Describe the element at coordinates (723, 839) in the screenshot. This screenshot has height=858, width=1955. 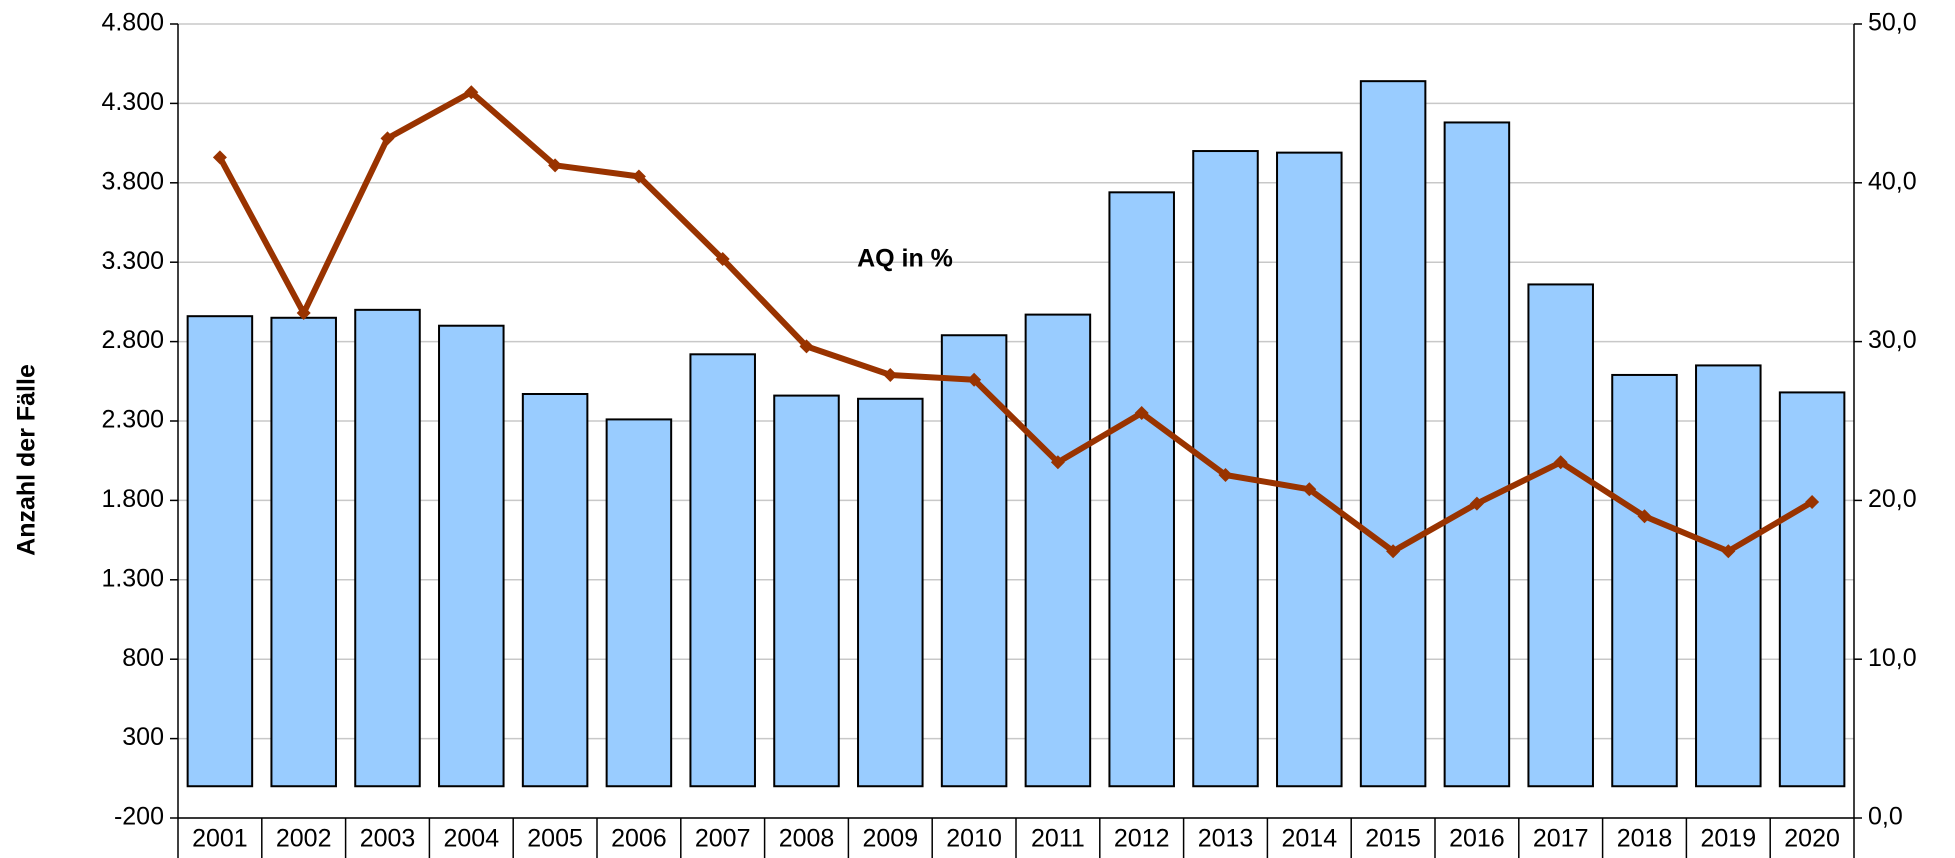
I see `x-tick-label: 2007` at that location.